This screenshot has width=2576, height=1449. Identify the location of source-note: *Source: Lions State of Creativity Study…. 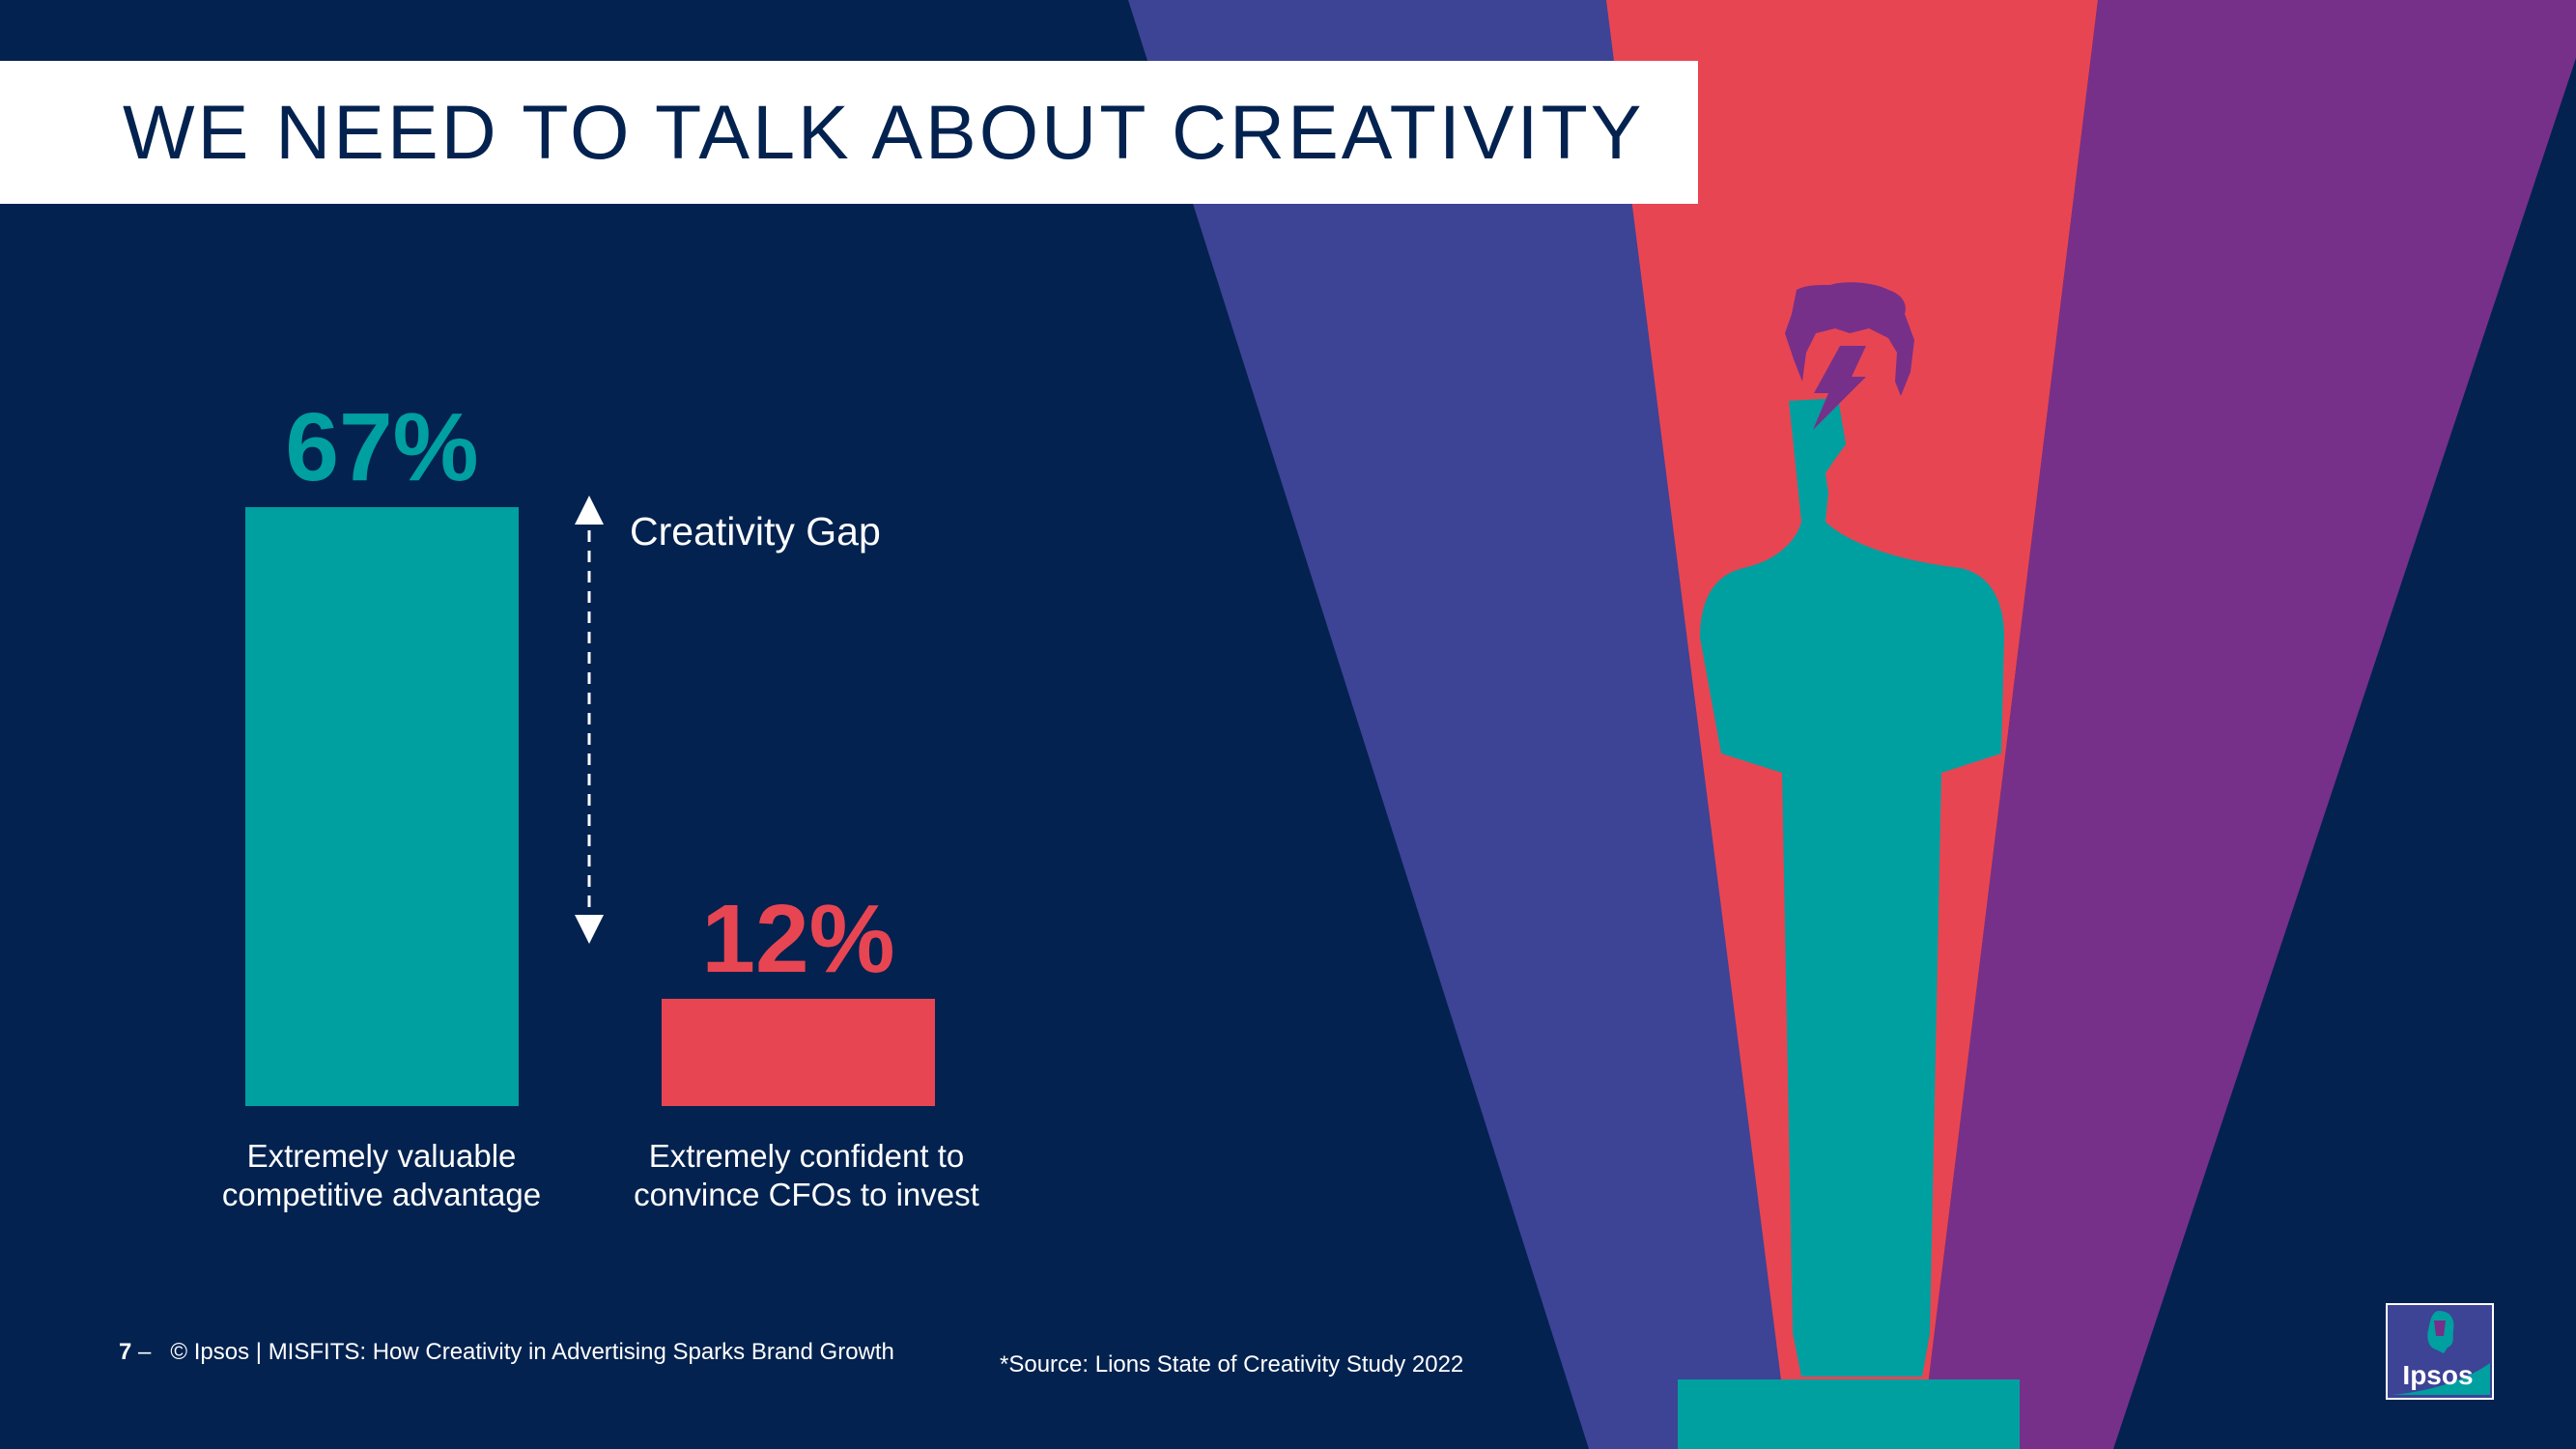
(1232, 1364).